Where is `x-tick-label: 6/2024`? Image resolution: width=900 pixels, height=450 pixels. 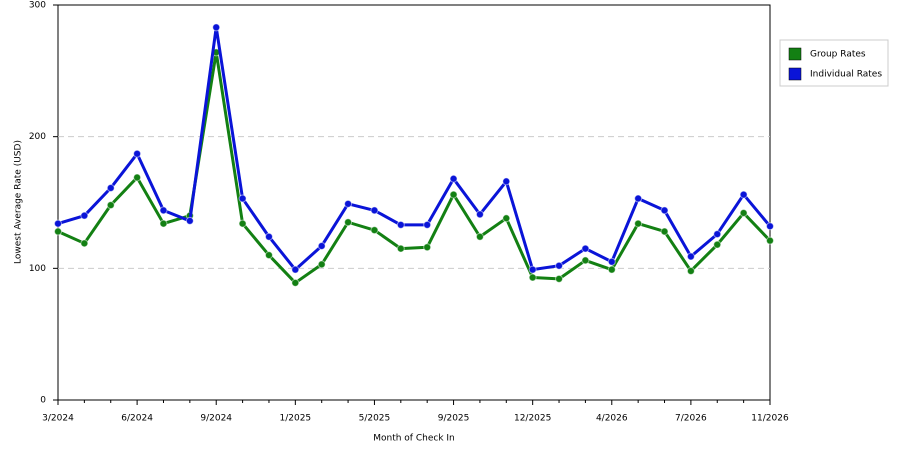 x-tick-label: 6/2024 is located at coordinates (137, 419).